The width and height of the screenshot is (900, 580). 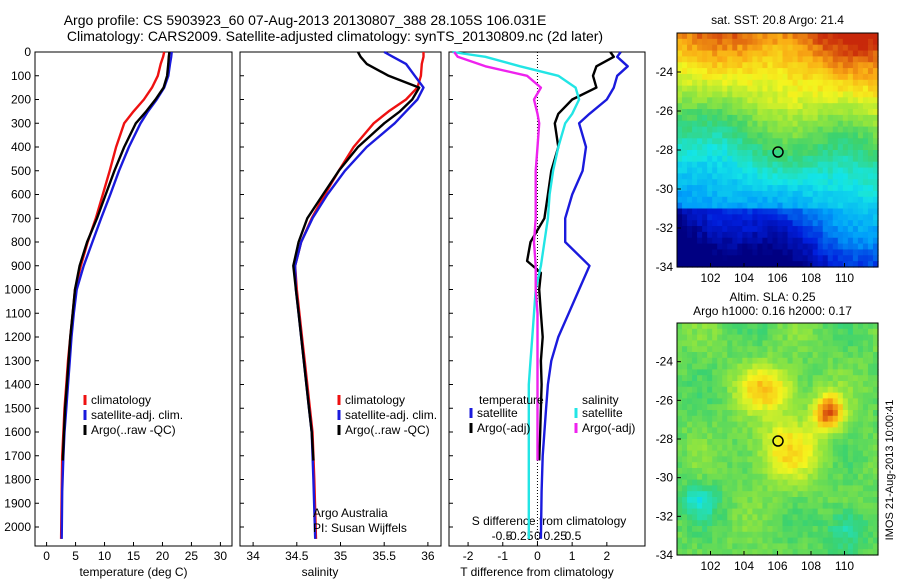 What do you see at coordinates (360, 528) in the screenshot?
I see `pi-name-note: PI: Susan Wijffels` at bounding box center [360, 528].